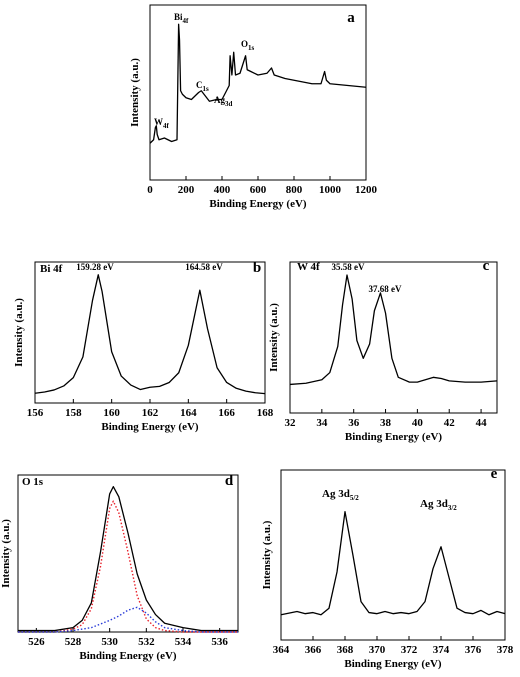 This screenshot has width=520, height=677. What do you see at coordinates (146, 642) in the screenshot?
I see `x-tick-label: 532` at bounding box center [146, 642].